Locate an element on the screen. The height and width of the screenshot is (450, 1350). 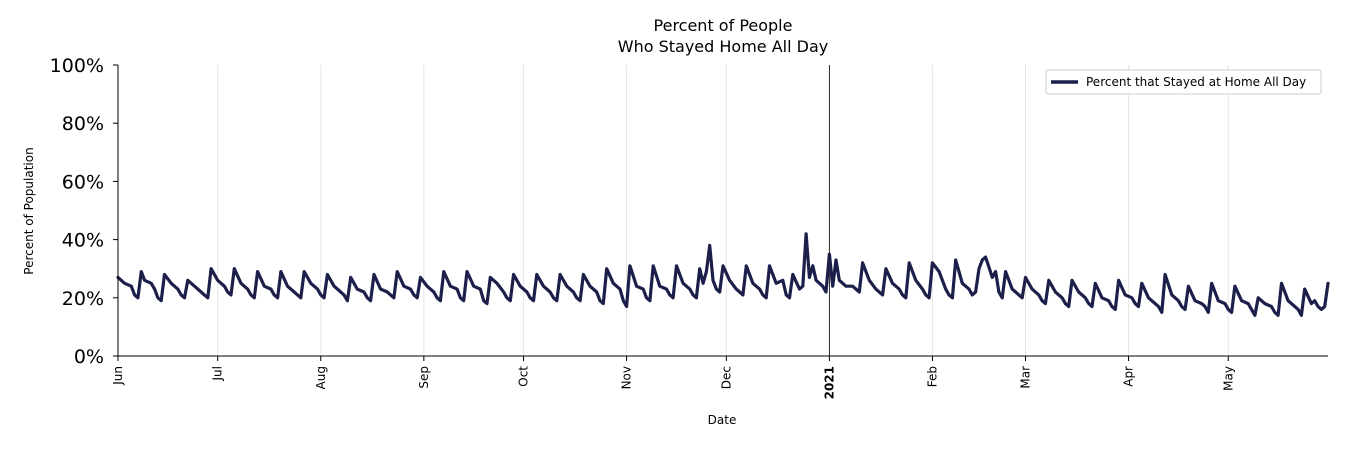
y-tick-label: 80% is located at coordinates (83, 124).